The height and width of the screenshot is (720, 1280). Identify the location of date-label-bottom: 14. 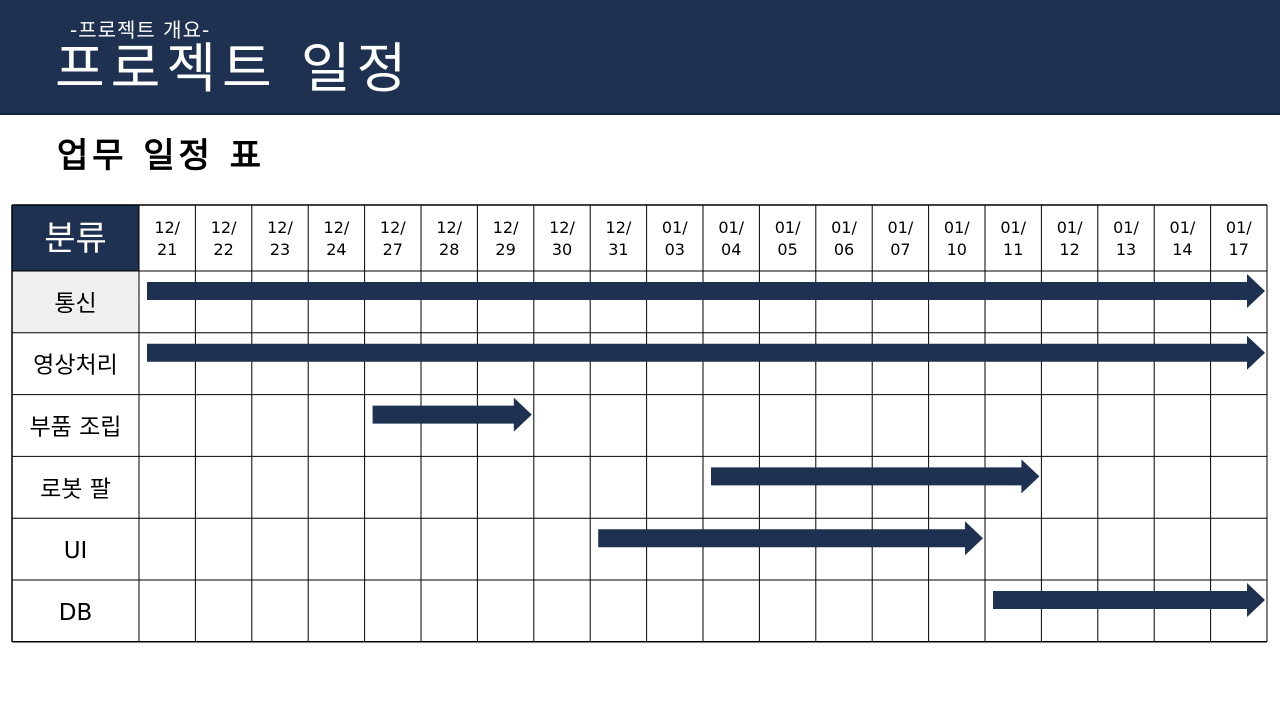
(1182, 249).